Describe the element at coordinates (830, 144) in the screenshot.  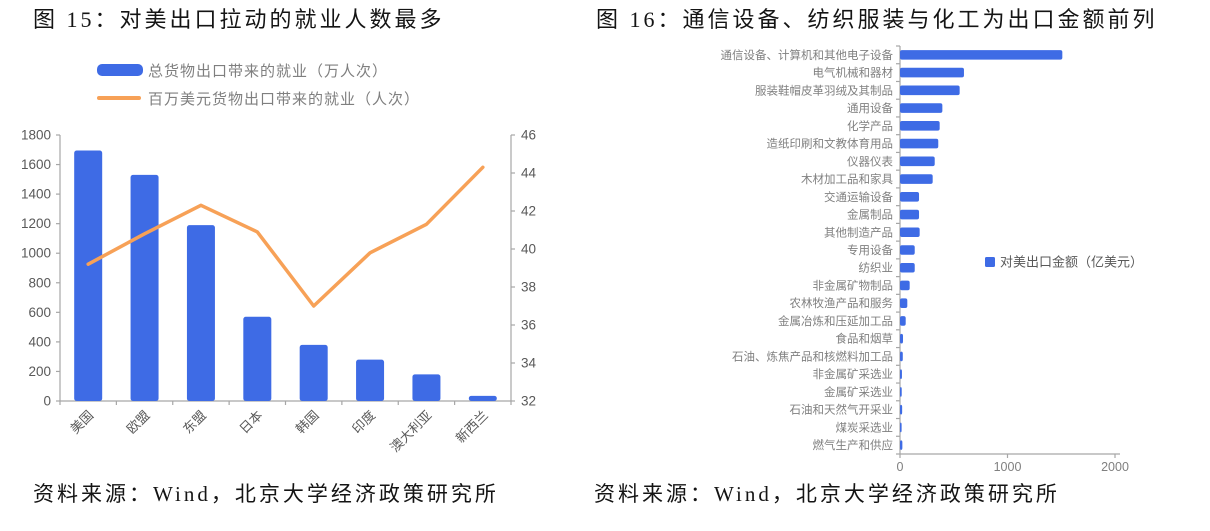
I see `svg-text: 造纸印刷和文教体育用品` at that location.